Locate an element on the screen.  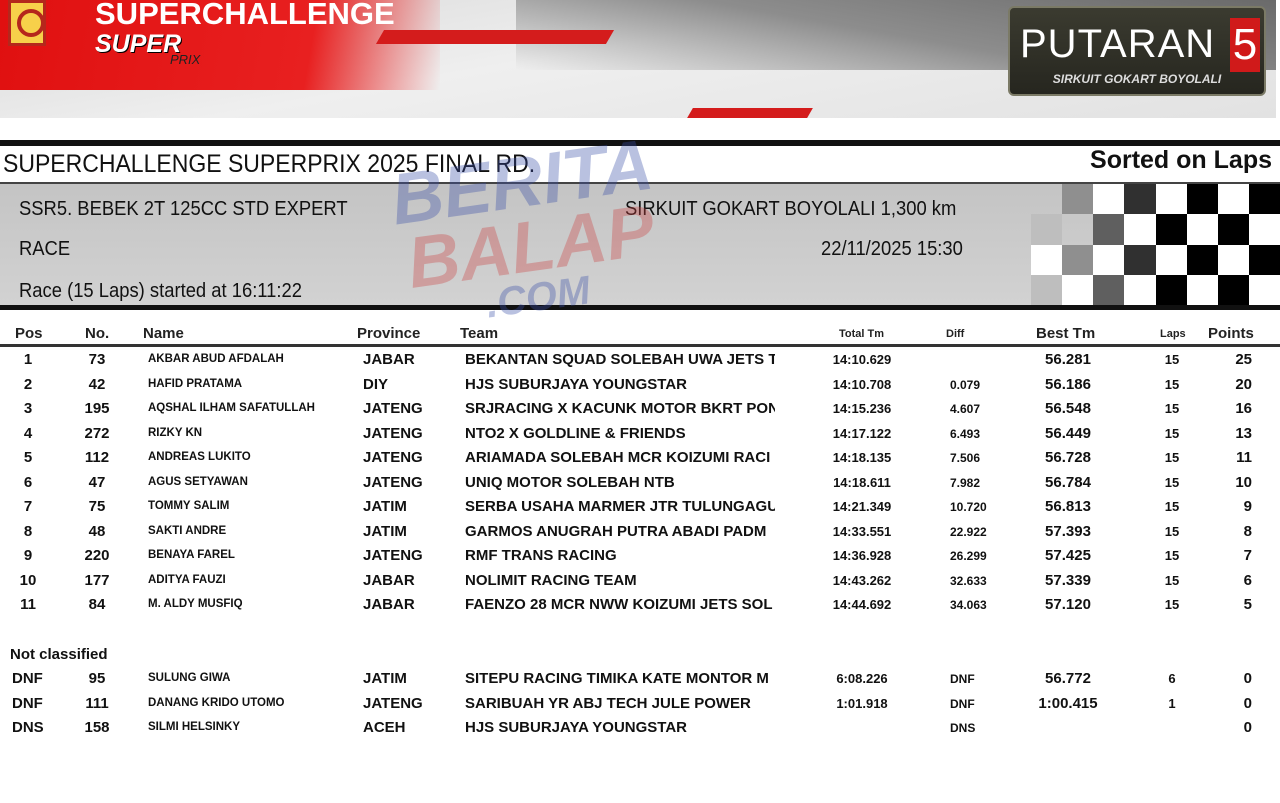
cell-best: 56.186 is located at coordinates (1068, 384).